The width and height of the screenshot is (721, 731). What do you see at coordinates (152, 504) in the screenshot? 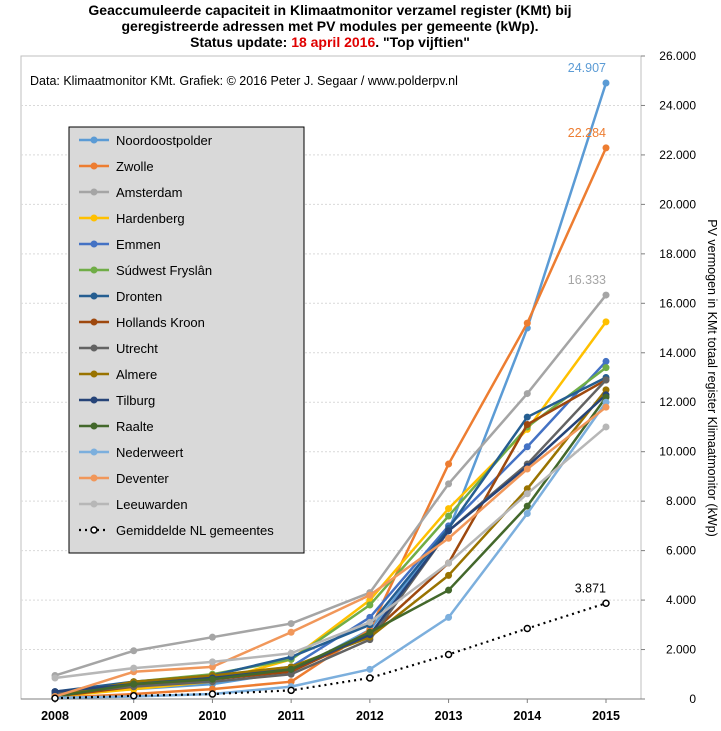
I see `legend-label: Leeuwarden` at bounding box center [152, 504].